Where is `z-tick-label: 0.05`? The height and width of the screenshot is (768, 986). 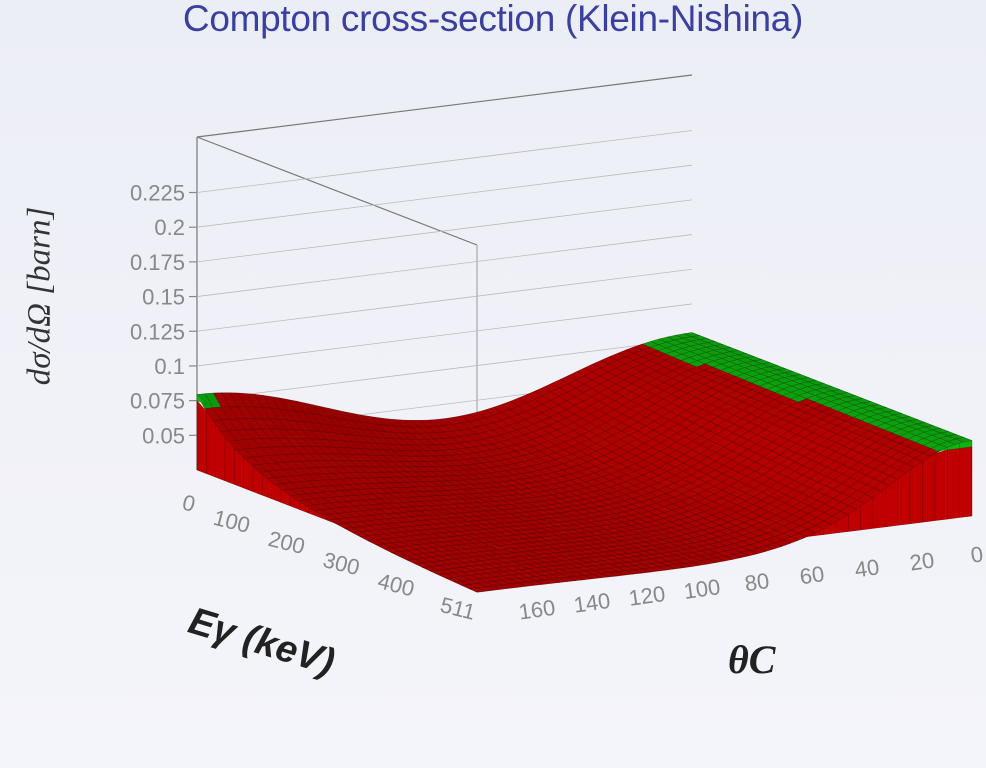 z-tick-label: 0.05 is located at coordinates (163, 435).